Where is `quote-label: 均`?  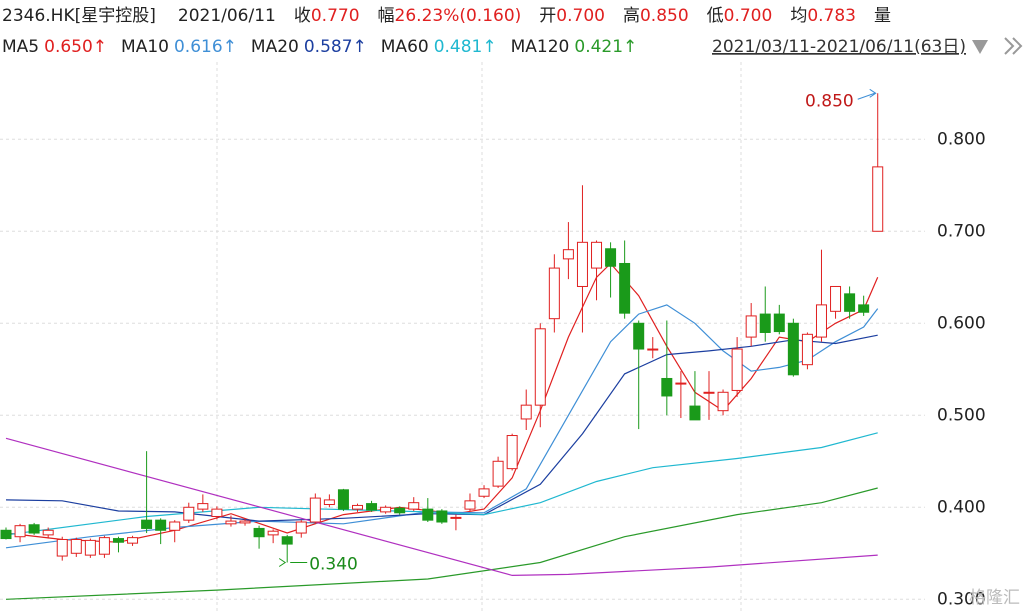 quote-label: 均 is located at coordinates (798, 16).